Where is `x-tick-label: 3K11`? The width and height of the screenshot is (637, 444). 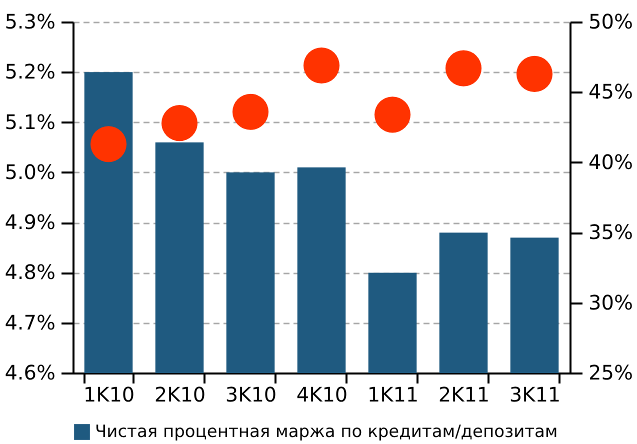
x-tick-label: 3K11 is located at coordinates (535, 394).